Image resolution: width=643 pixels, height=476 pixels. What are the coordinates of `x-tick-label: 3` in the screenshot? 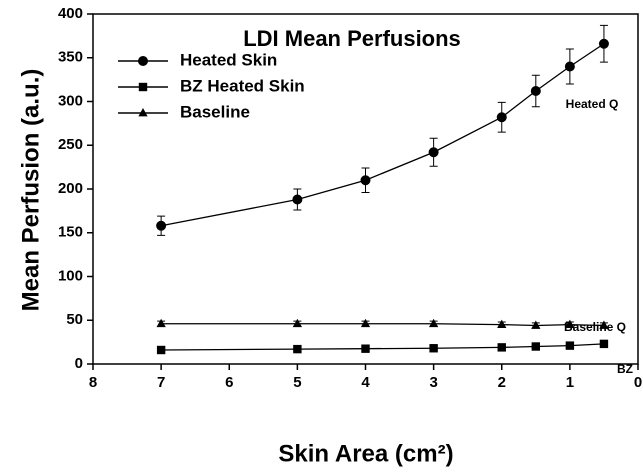 It's located at (433, 382).